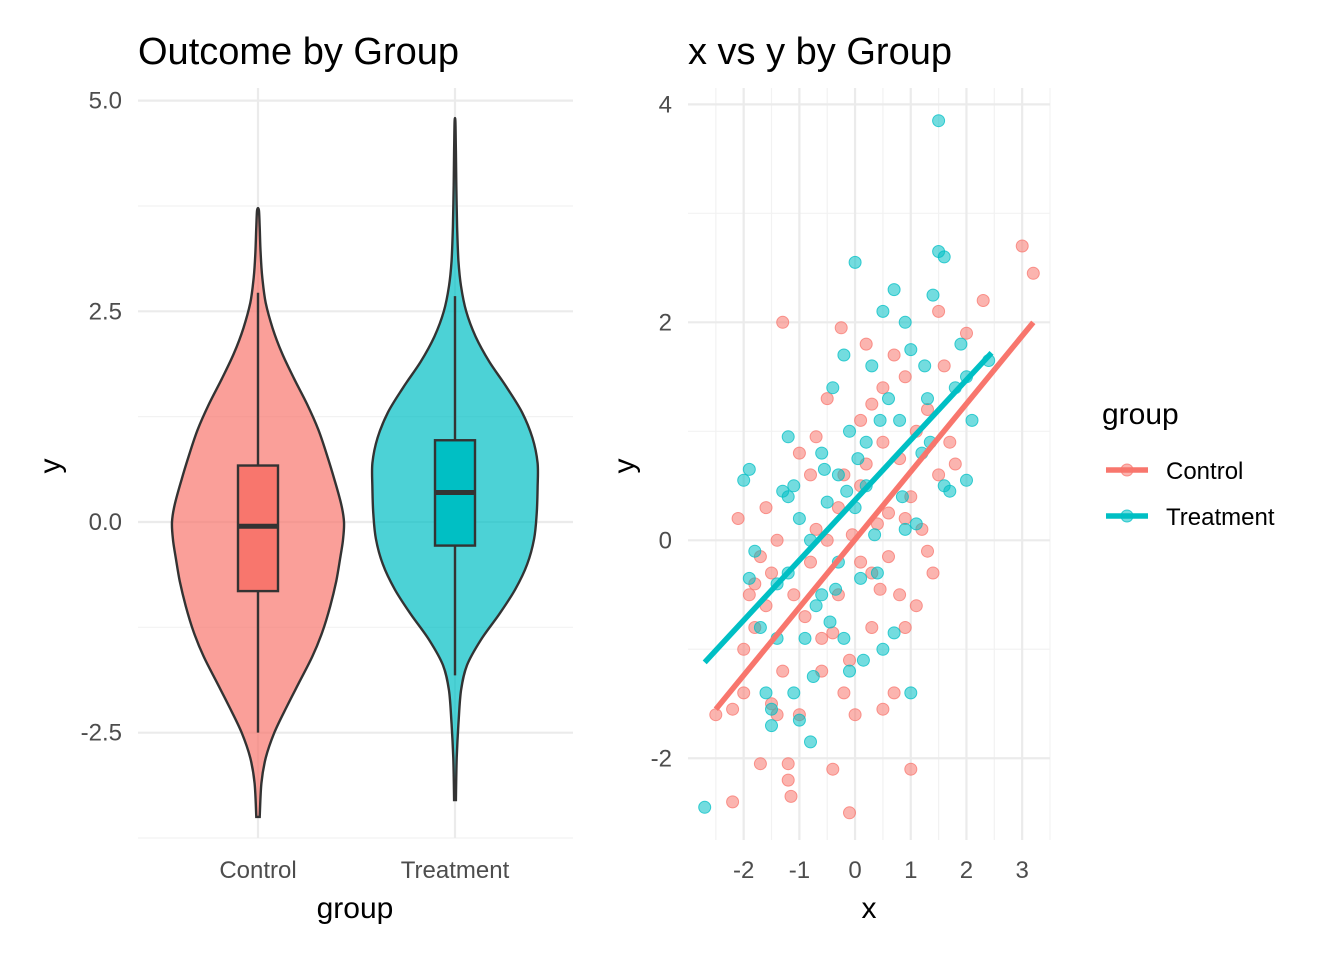 The width and height of the screenshot is (1344, 960). I want to click on scatter-fit-lines, so click(869, 515).